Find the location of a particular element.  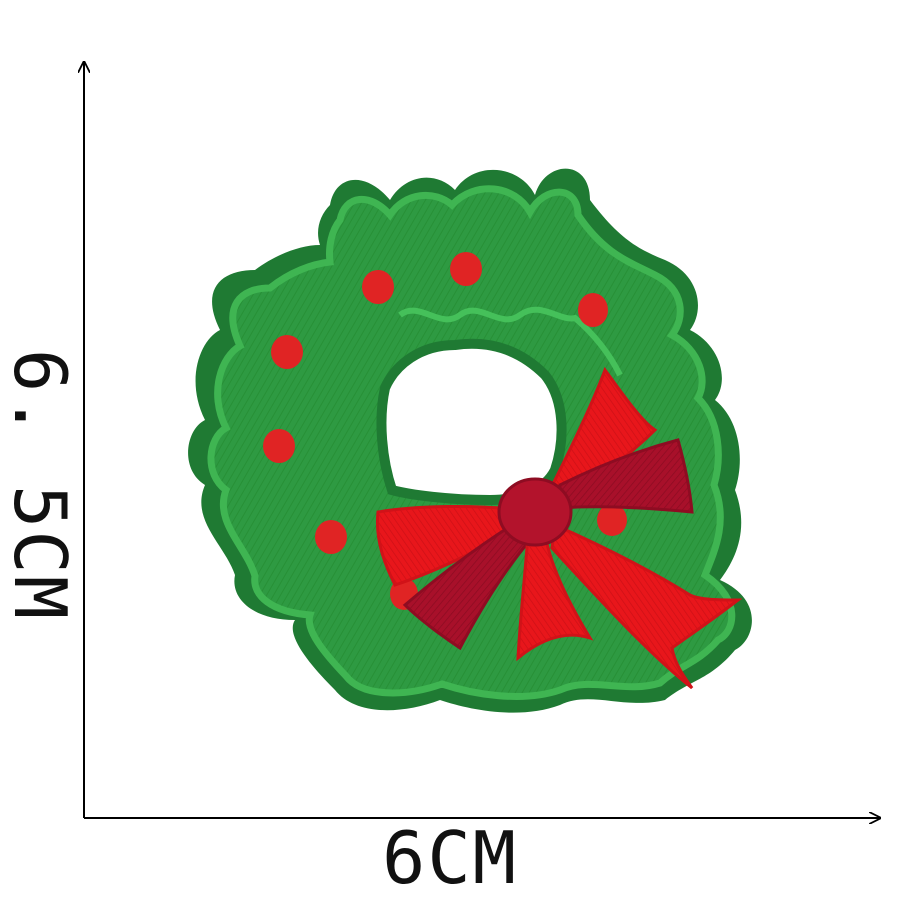

bow-tail-center is located at coordinates (555, 597).